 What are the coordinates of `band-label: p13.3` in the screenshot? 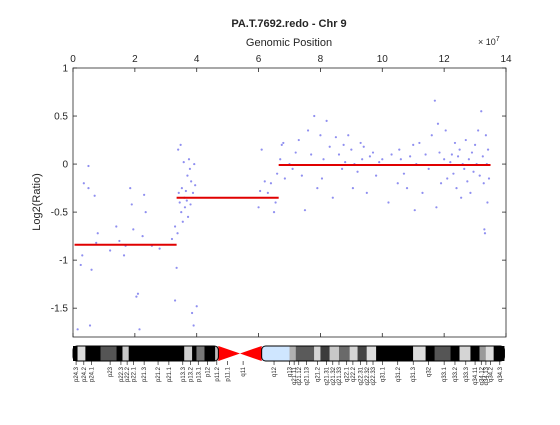 It's located at (184, 374).